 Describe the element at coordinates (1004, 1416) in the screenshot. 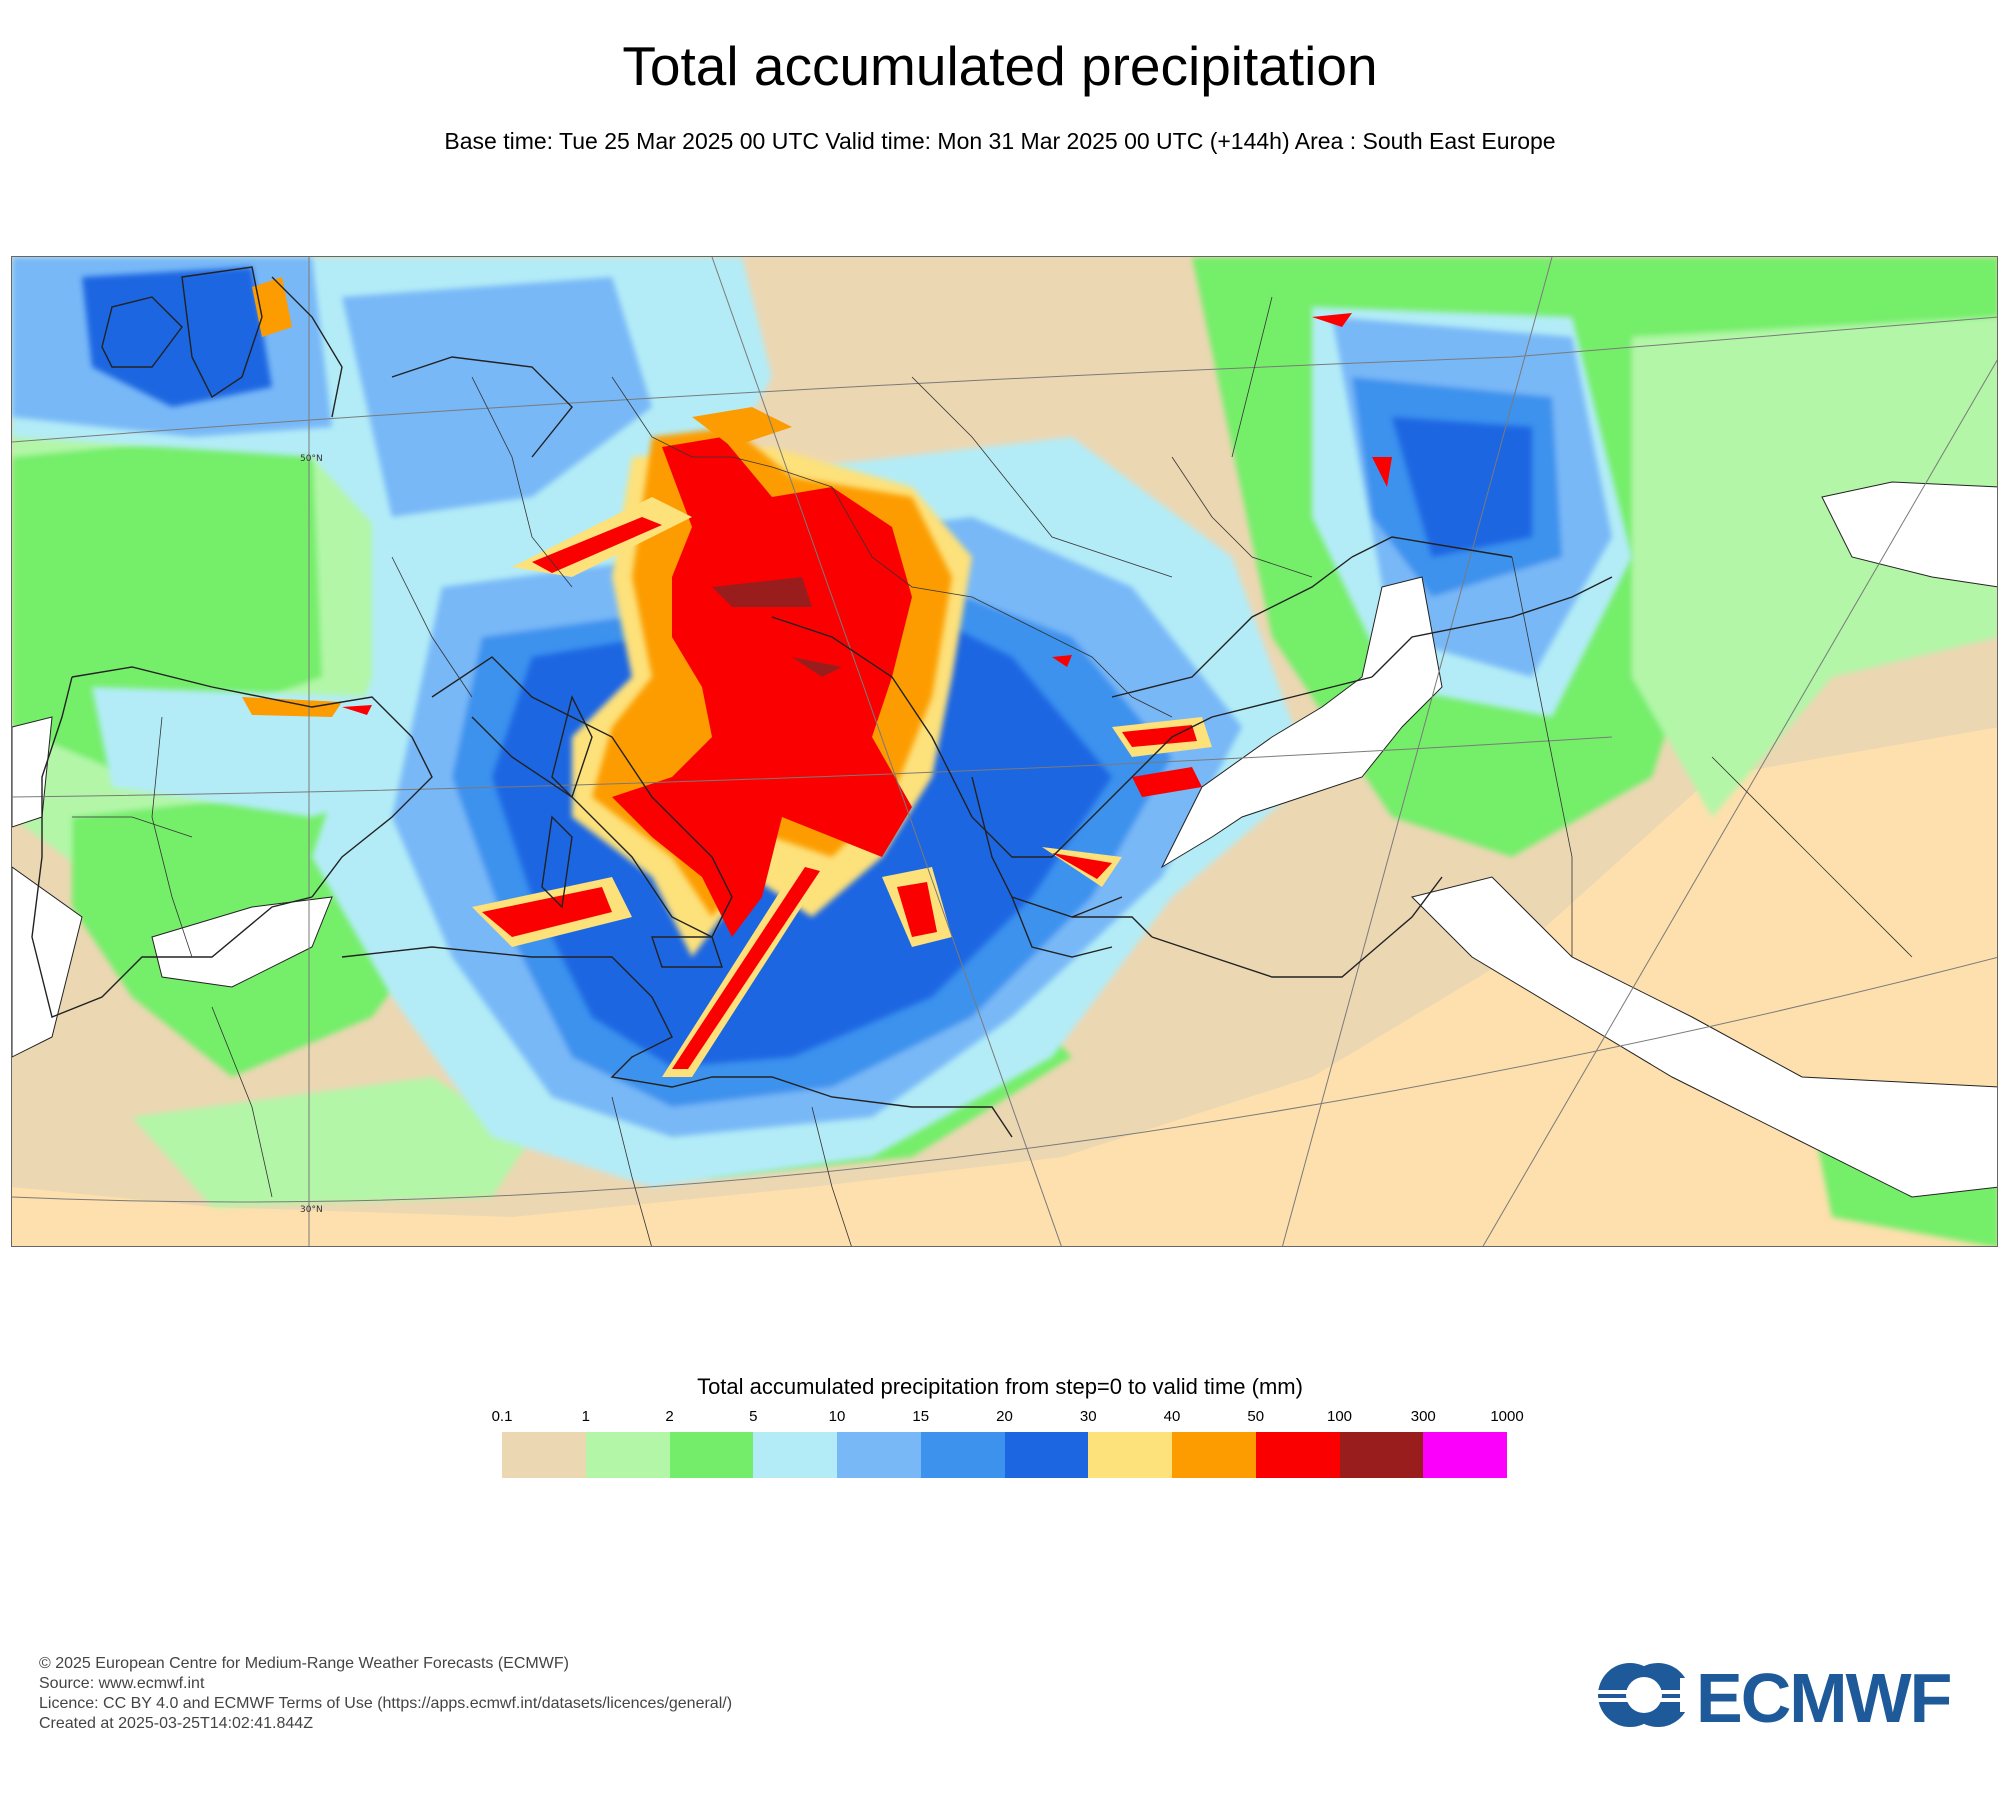

I see `legend-tick-label: 20` at that location.